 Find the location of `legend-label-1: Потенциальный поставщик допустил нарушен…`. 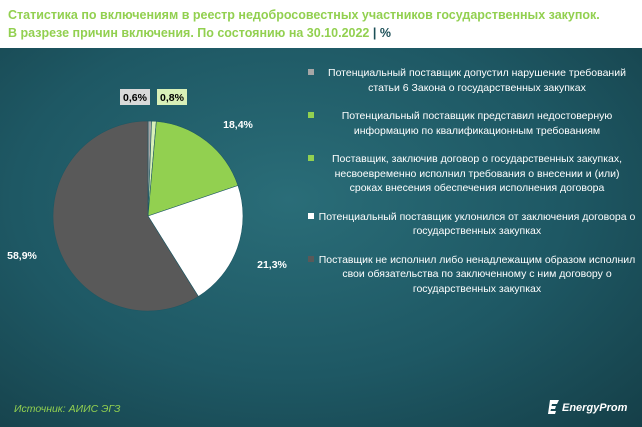

legend-label-1: Потенциальный поставщик допустил нарушен… is located at coordinates (477, 80).